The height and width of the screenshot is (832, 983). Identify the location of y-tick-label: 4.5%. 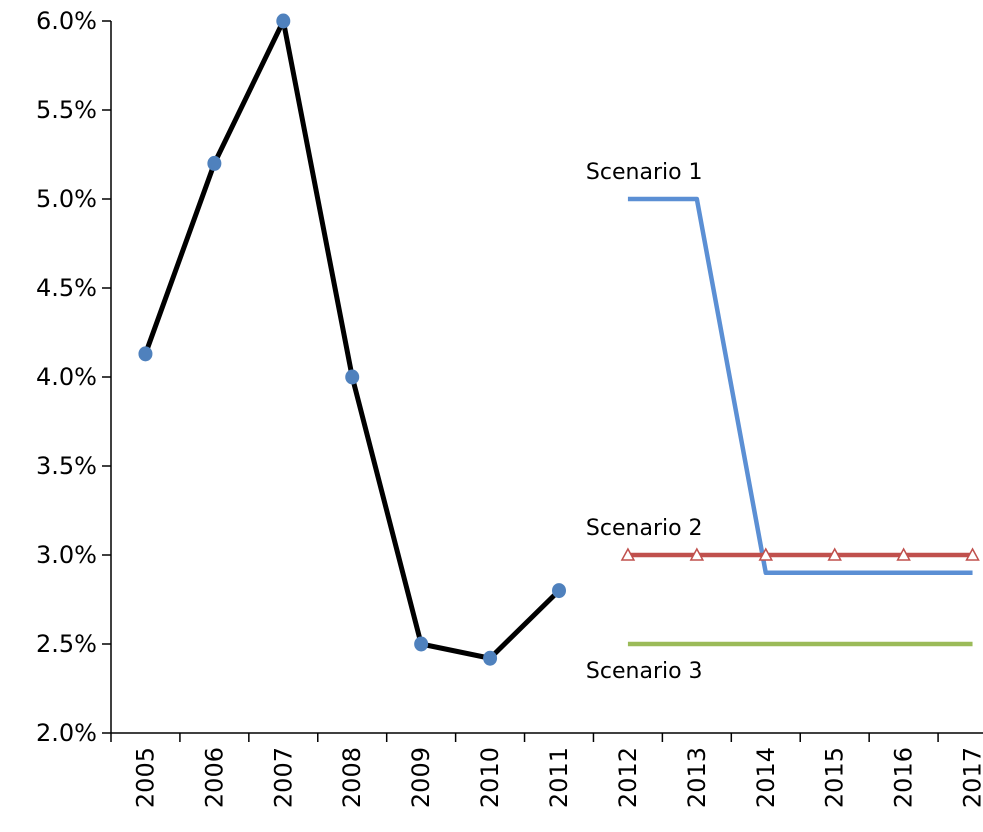
(66, 288).